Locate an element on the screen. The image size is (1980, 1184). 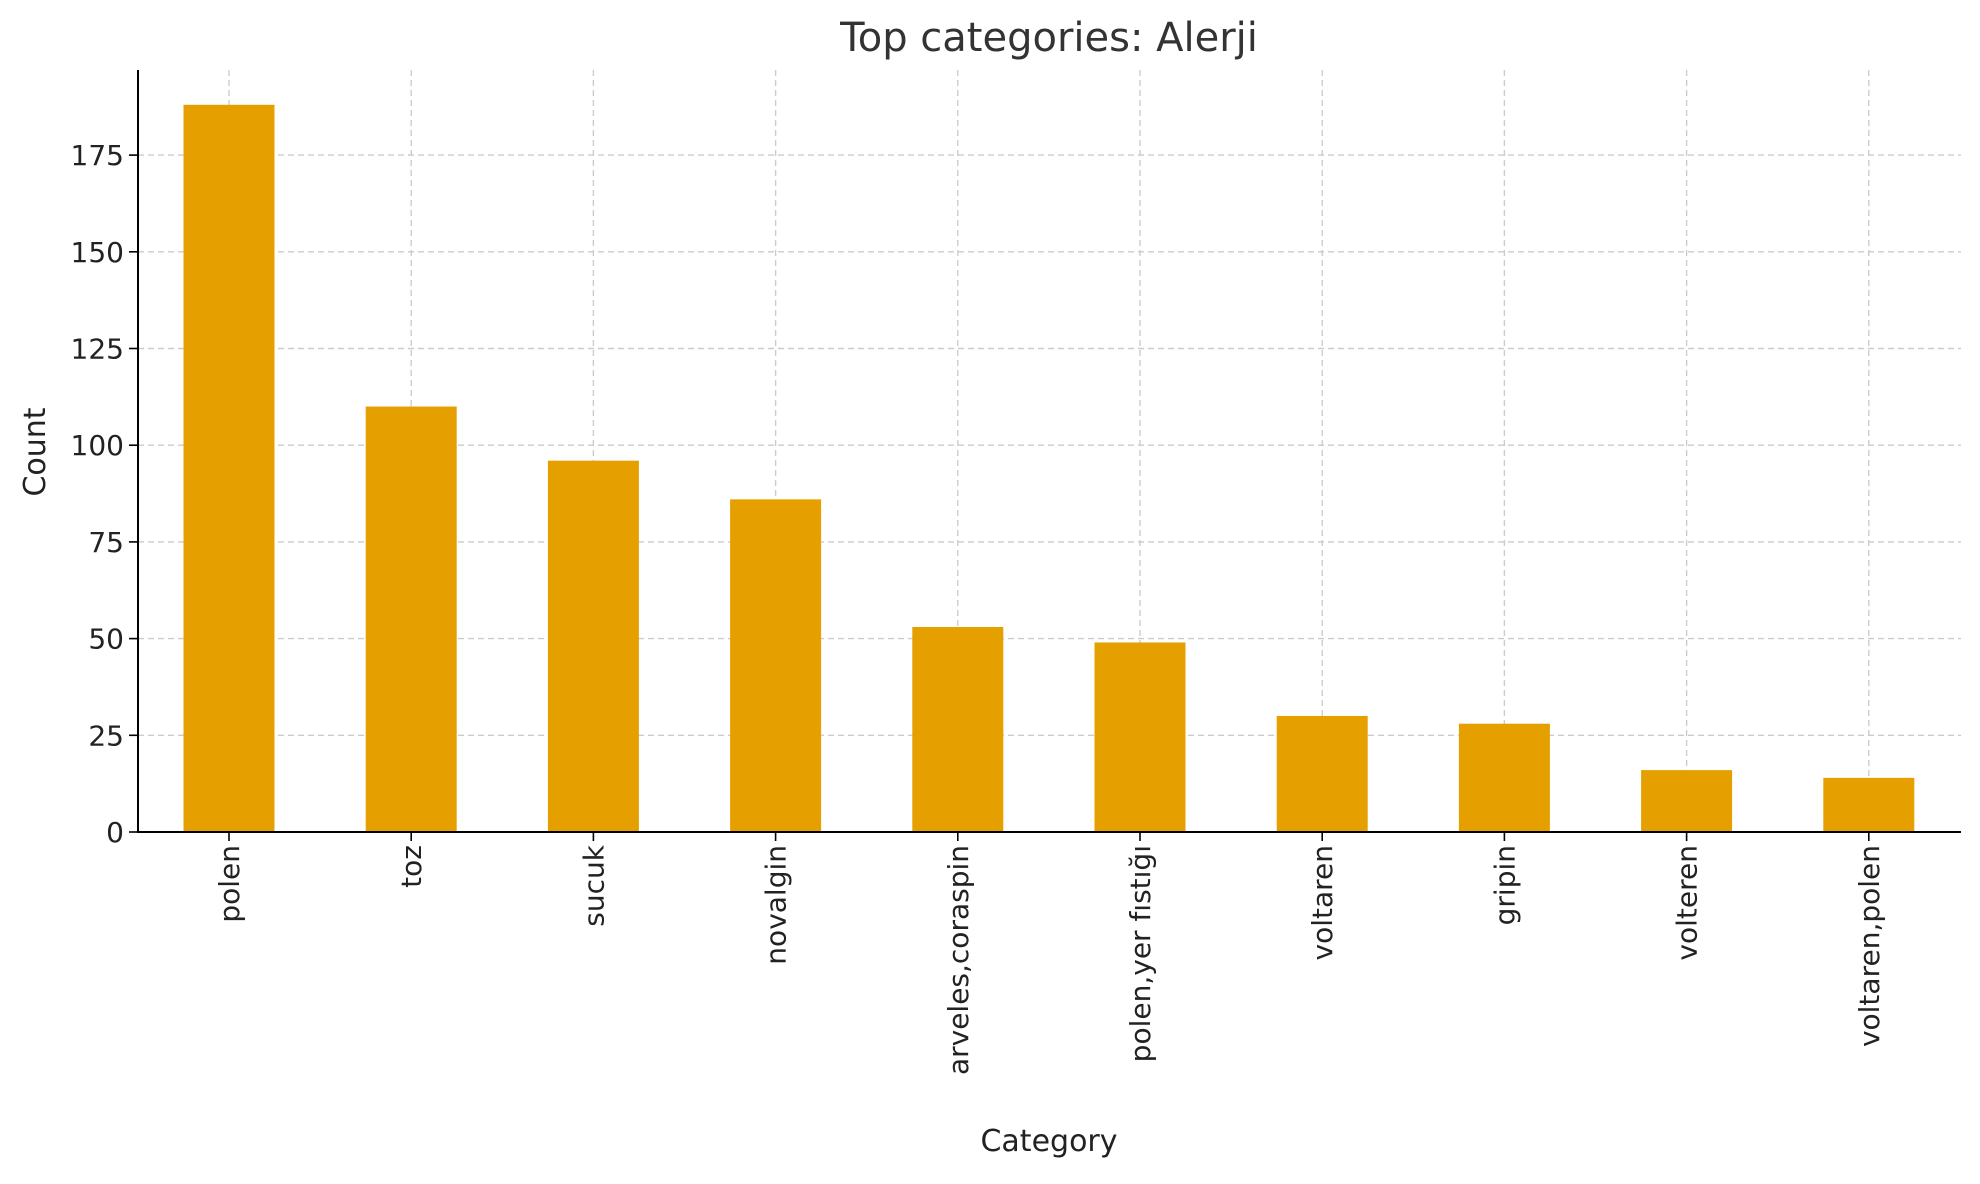
x-tick-label: sucuk is located at coordinates (593, 885).